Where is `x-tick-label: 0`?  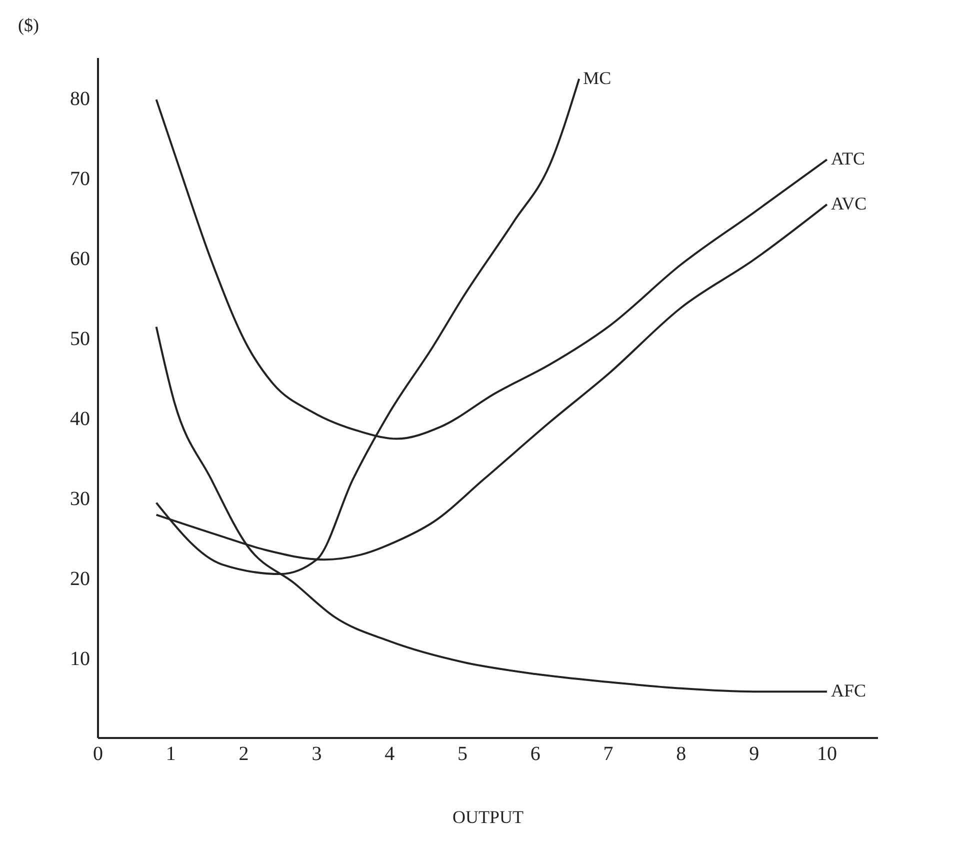 x-tick-label: 0 is located at coordinates (98, 754).